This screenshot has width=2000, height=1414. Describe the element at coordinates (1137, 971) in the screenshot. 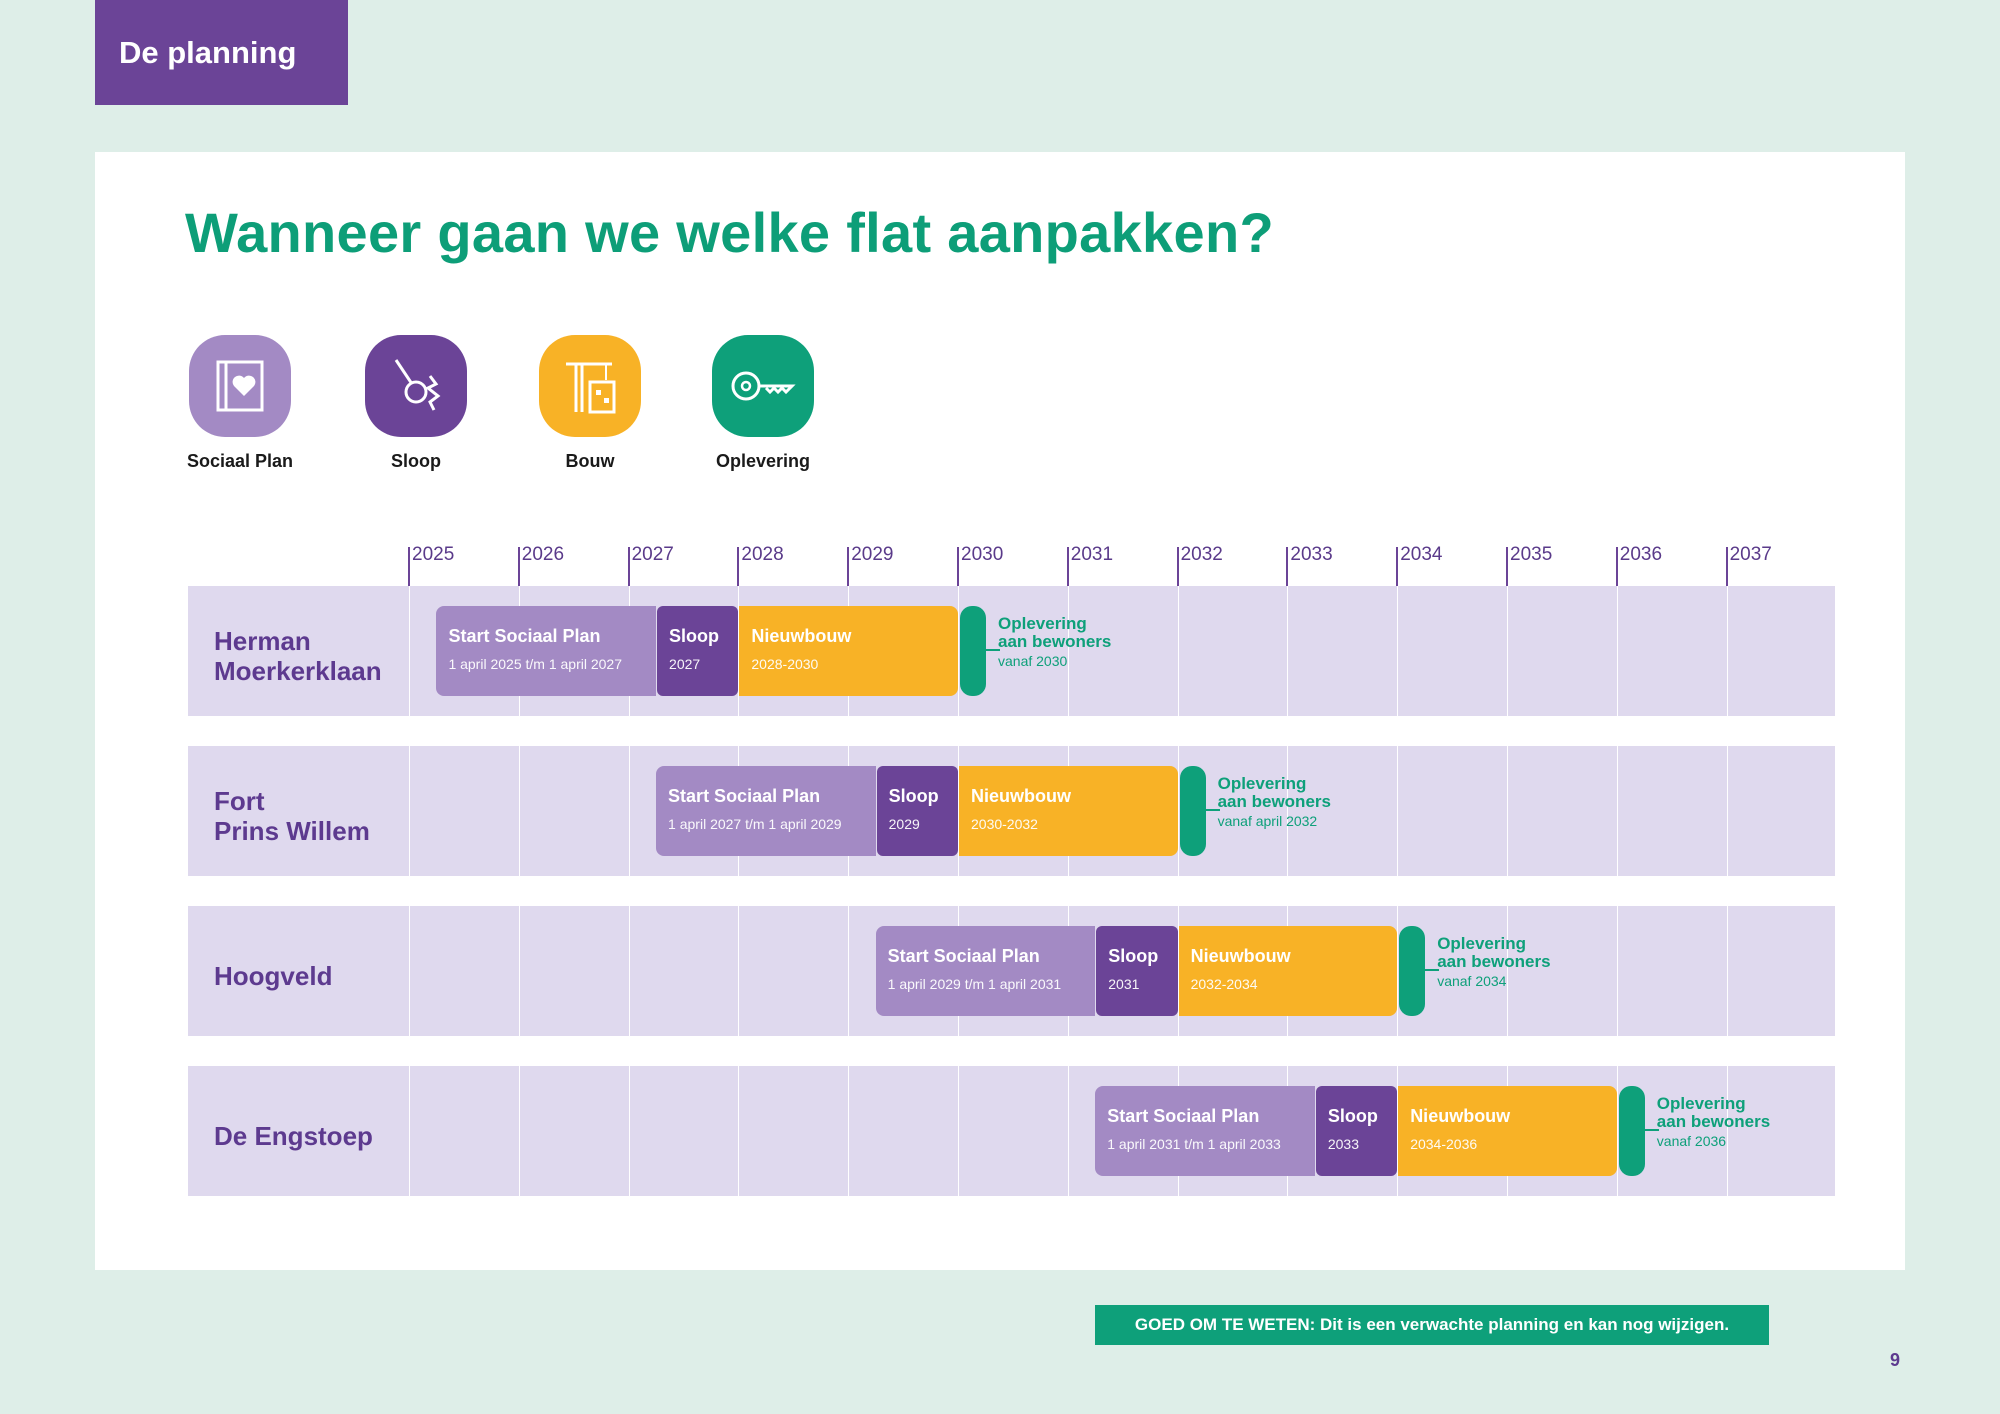

I see `sloop-bar: Sloop 2031` at that location.